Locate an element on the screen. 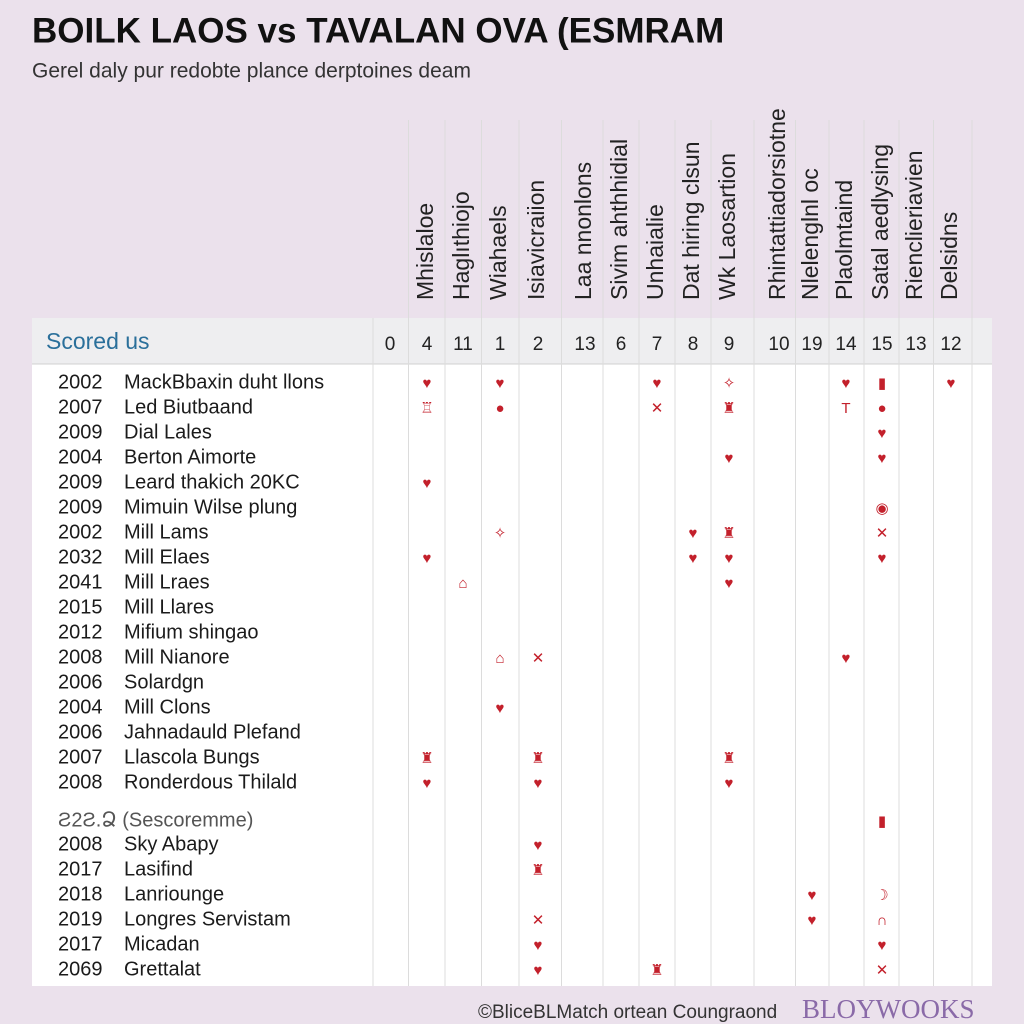 This screenshot has height=1024, width=1024. column-header: Dat hiring clsun is located at coordinates (691, 220).